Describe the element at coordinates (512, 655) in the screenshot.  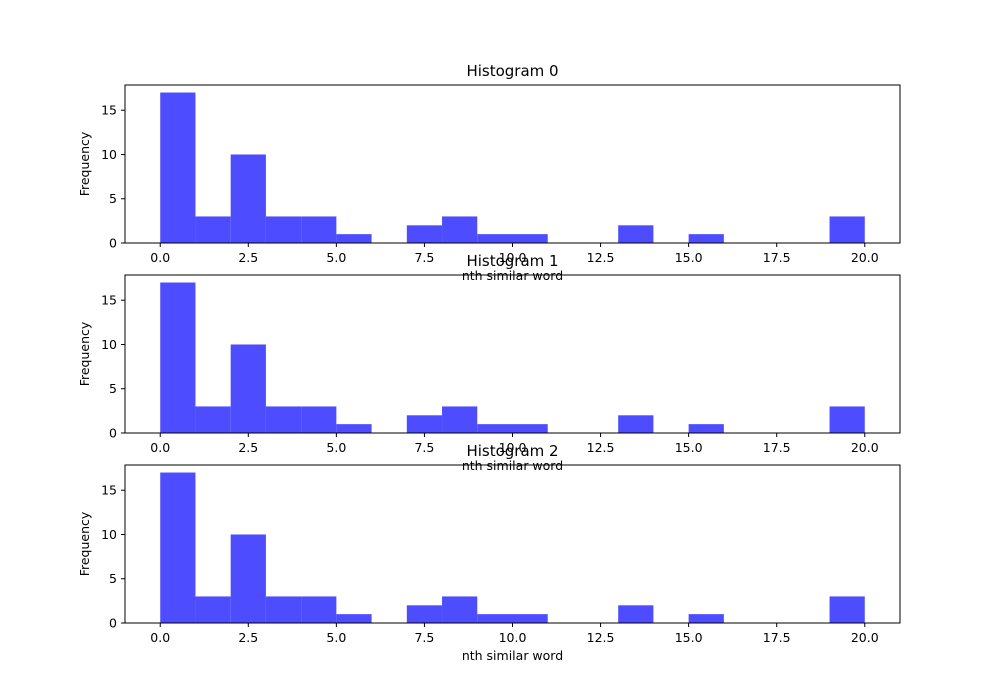
I see `x-axis-label: nth similar word` at that location.